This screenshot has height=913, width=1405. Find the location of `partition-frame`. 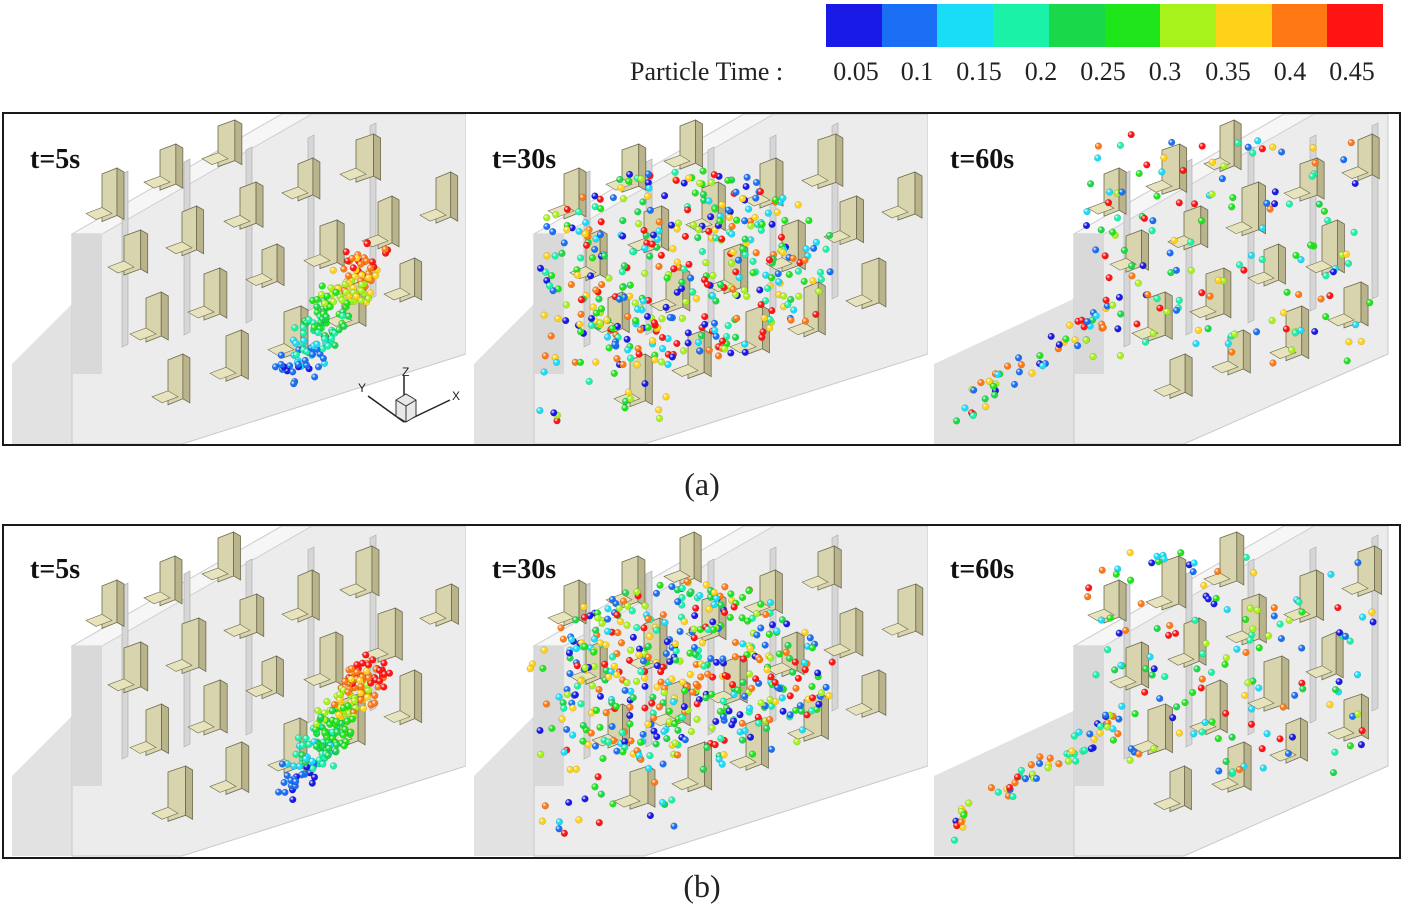

partition-frame is located at coordinates (1251, 235).